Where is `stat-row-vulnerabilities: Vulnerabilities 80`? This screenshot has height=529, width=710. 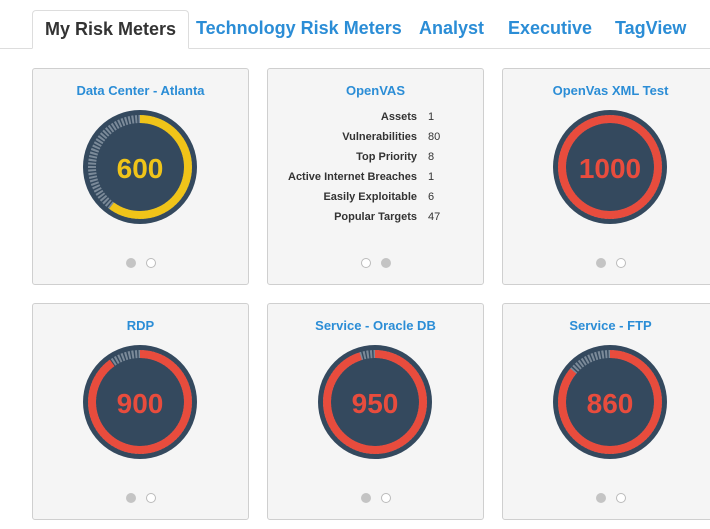 stat-row-vulnerabilities: Vulnerabilities 80 is located at coordinates (375, 137).